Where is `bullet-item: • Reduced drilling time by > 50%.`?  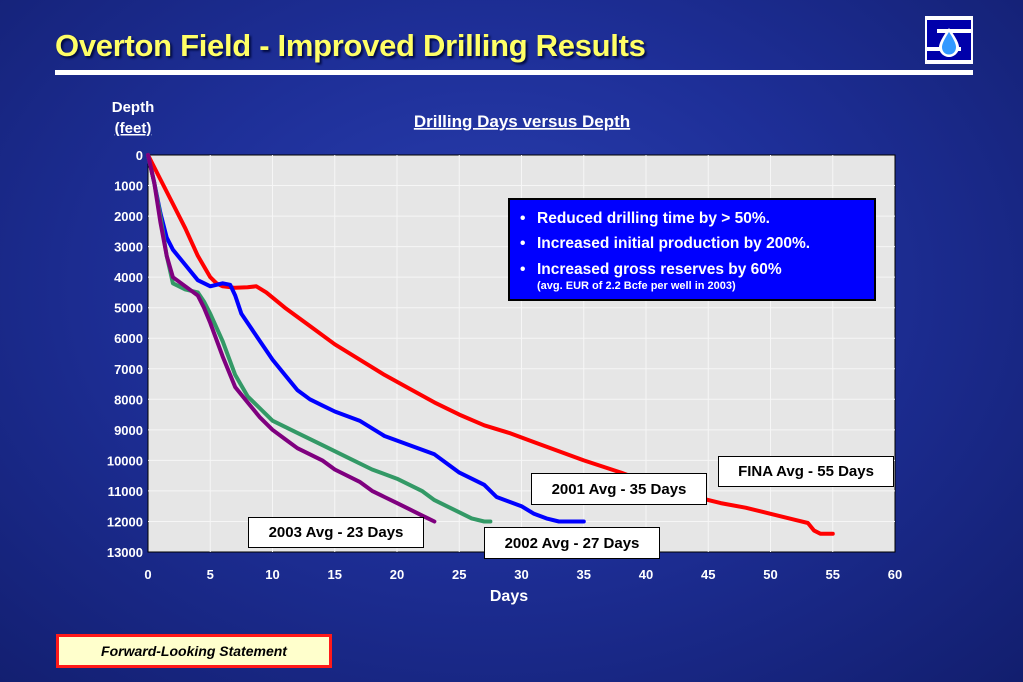
bullet-item: • Reduced drilling time by > 50%. is located at coordinates (697, 219).